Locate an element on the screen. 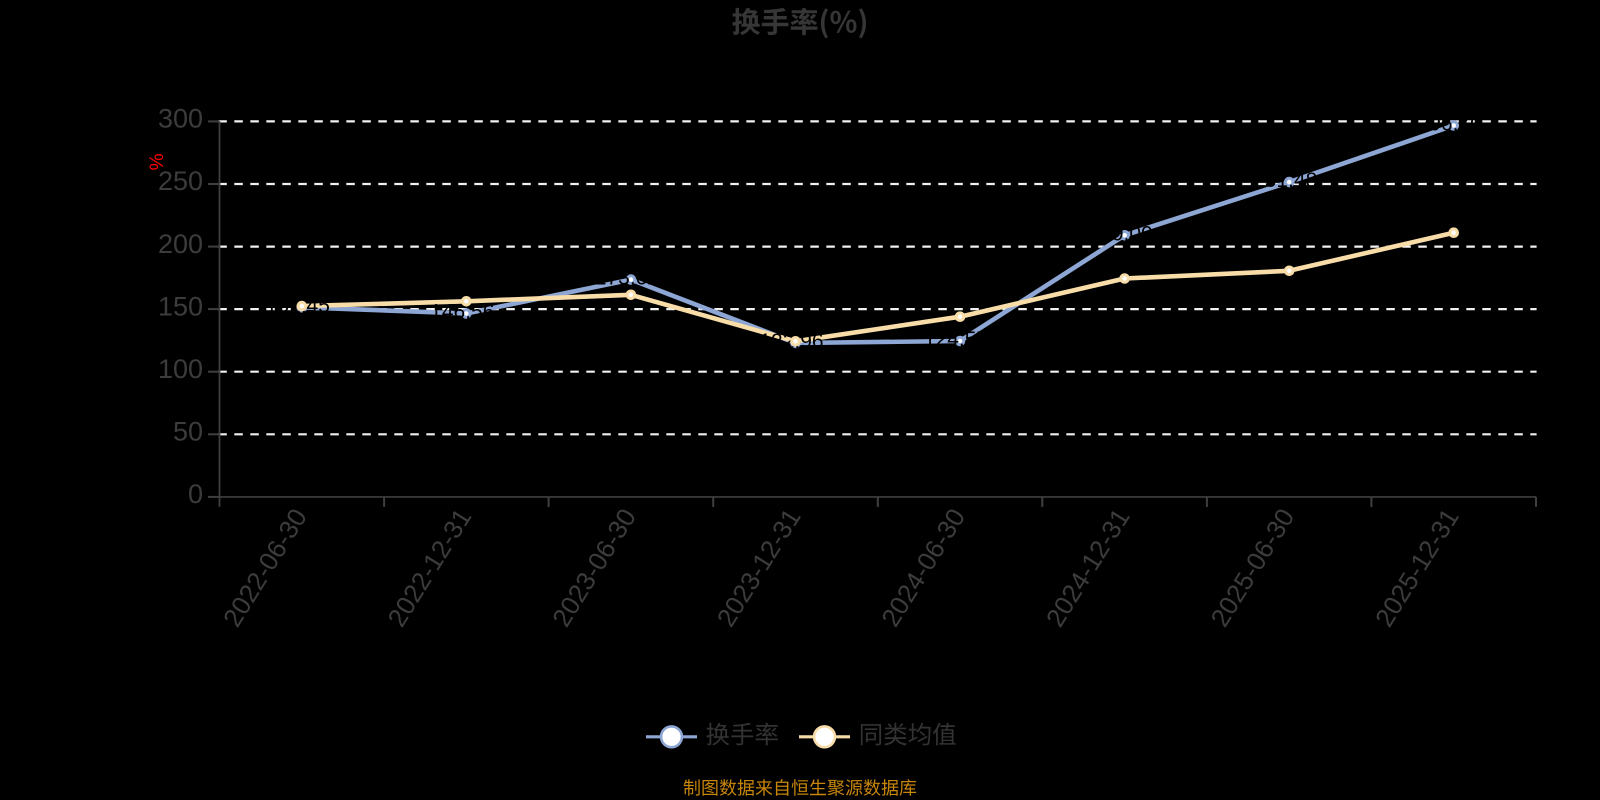 The width and height of the screenshot is (1600, 800). svg-text: 200 is located at coordinates (180, 244).